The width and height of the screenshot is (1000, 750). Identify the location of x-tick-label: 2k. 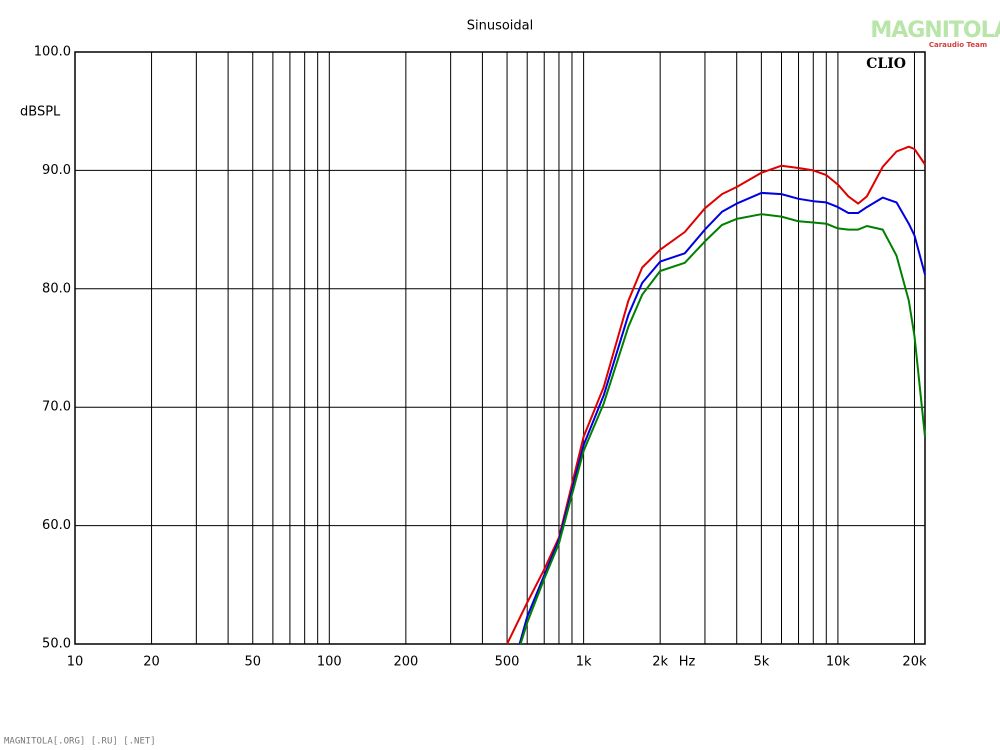
(660, 662).